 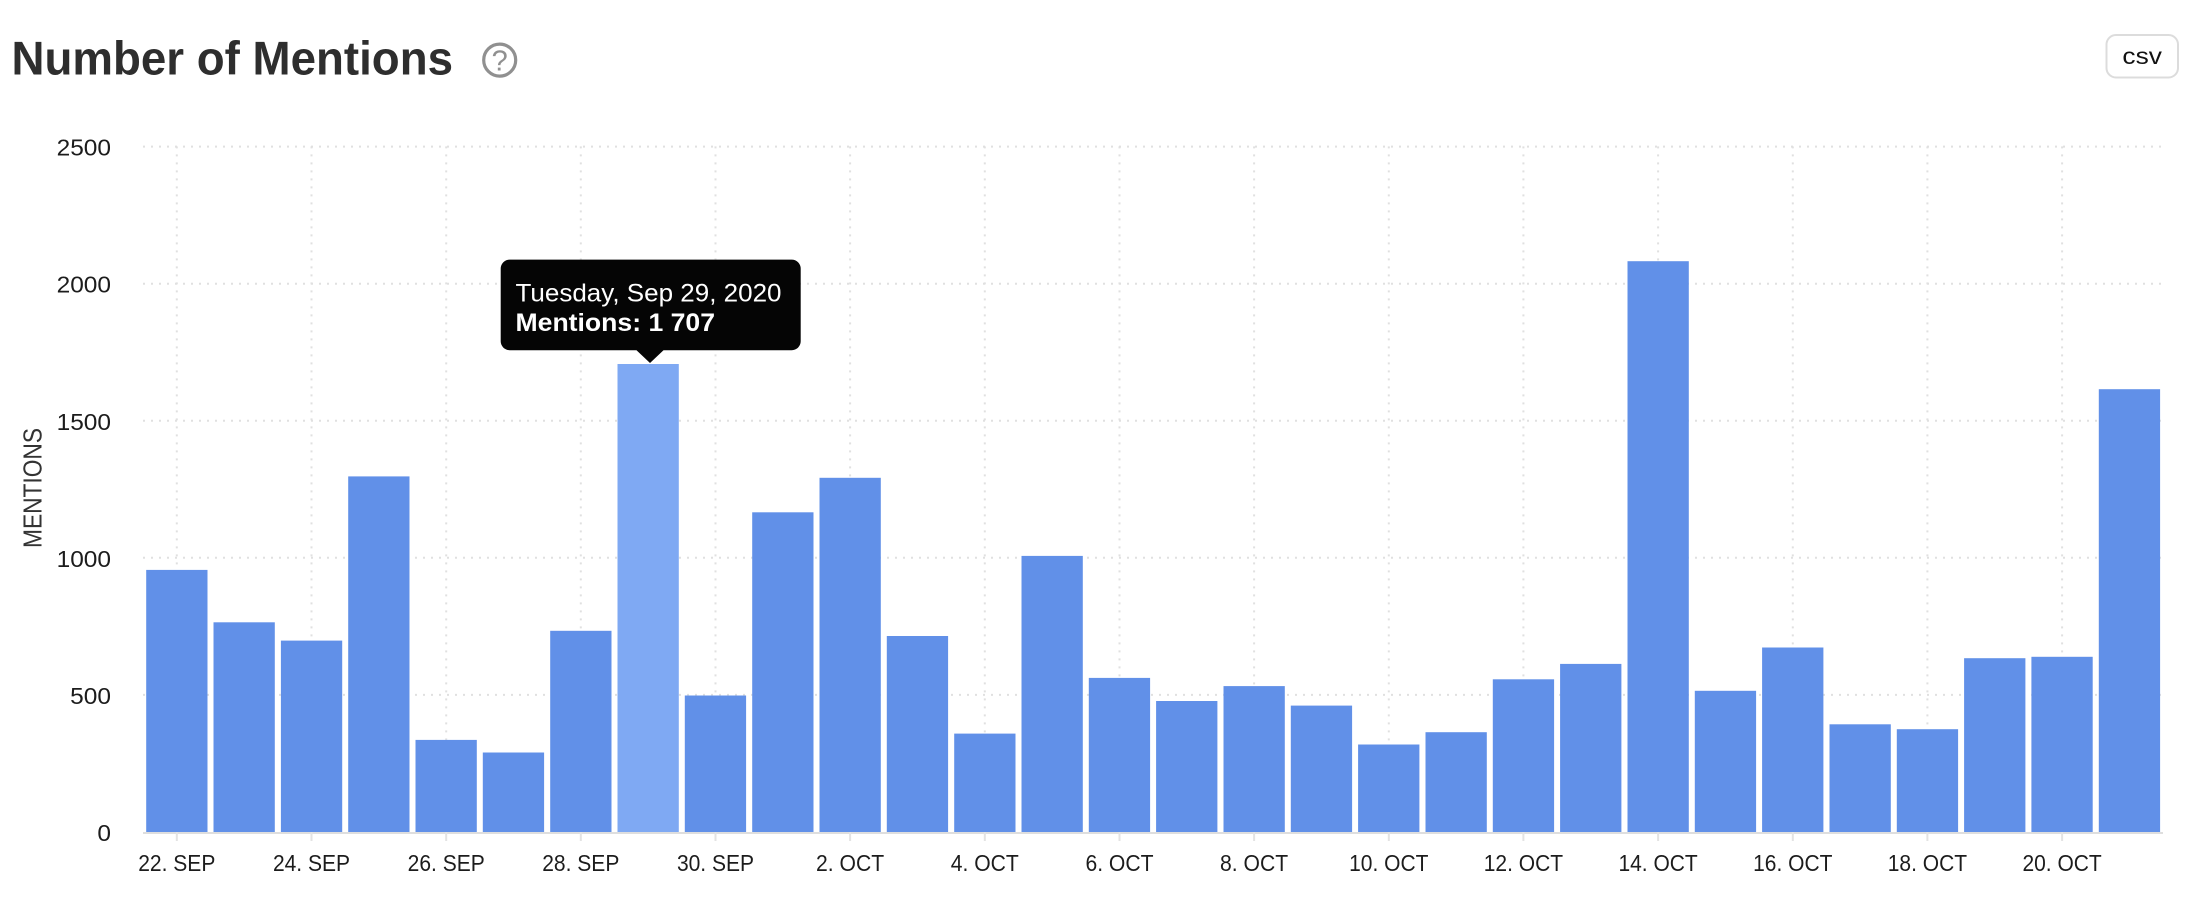 I want to click on svg-text: 4. OCT, so click(x=985, y=863).